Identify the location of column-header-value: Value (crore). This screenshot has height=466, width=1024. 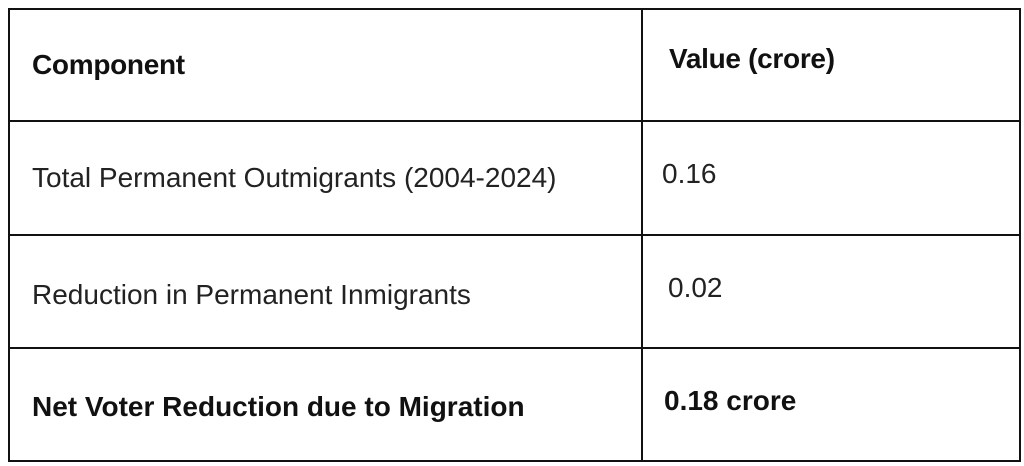
(831, 59).